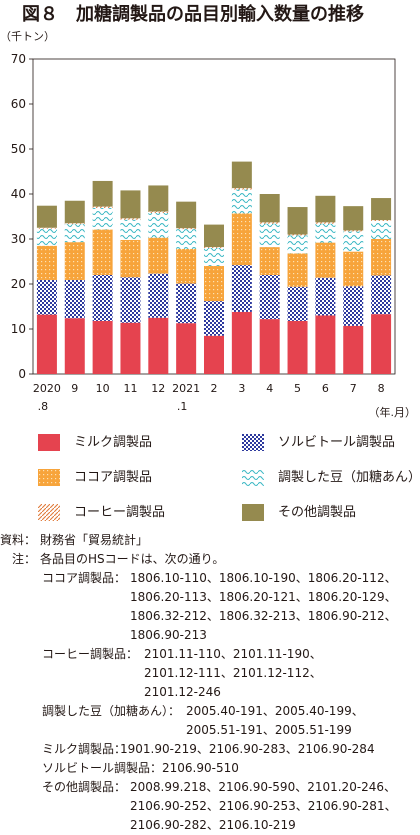  I want to click on x-tick-label: 3, so click(241, 388).